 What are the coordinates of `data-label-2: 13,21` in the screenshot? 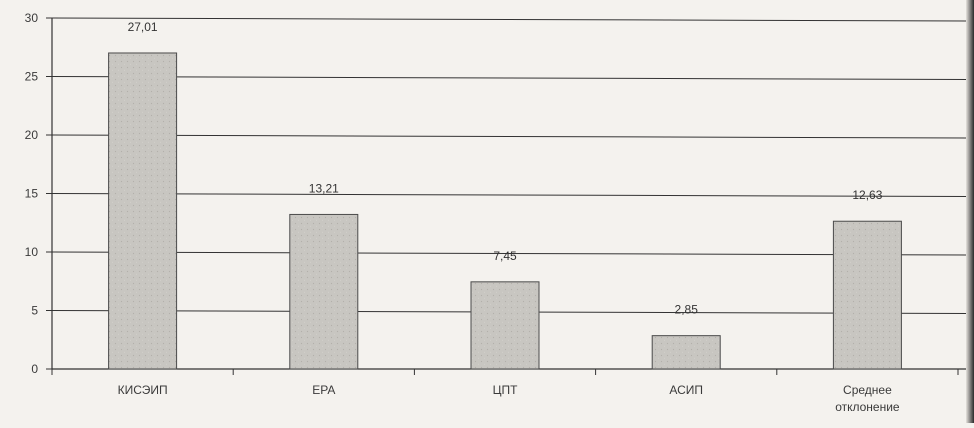 It's located at (324, 188).